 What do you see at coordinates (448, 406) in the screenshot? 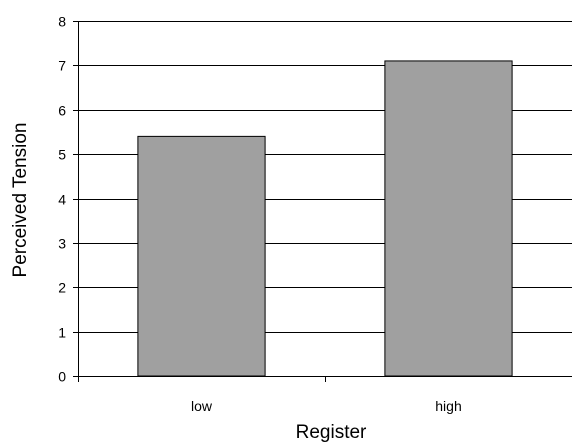
I see `x-tick-label-high: high` at bounding box center [448, 406].